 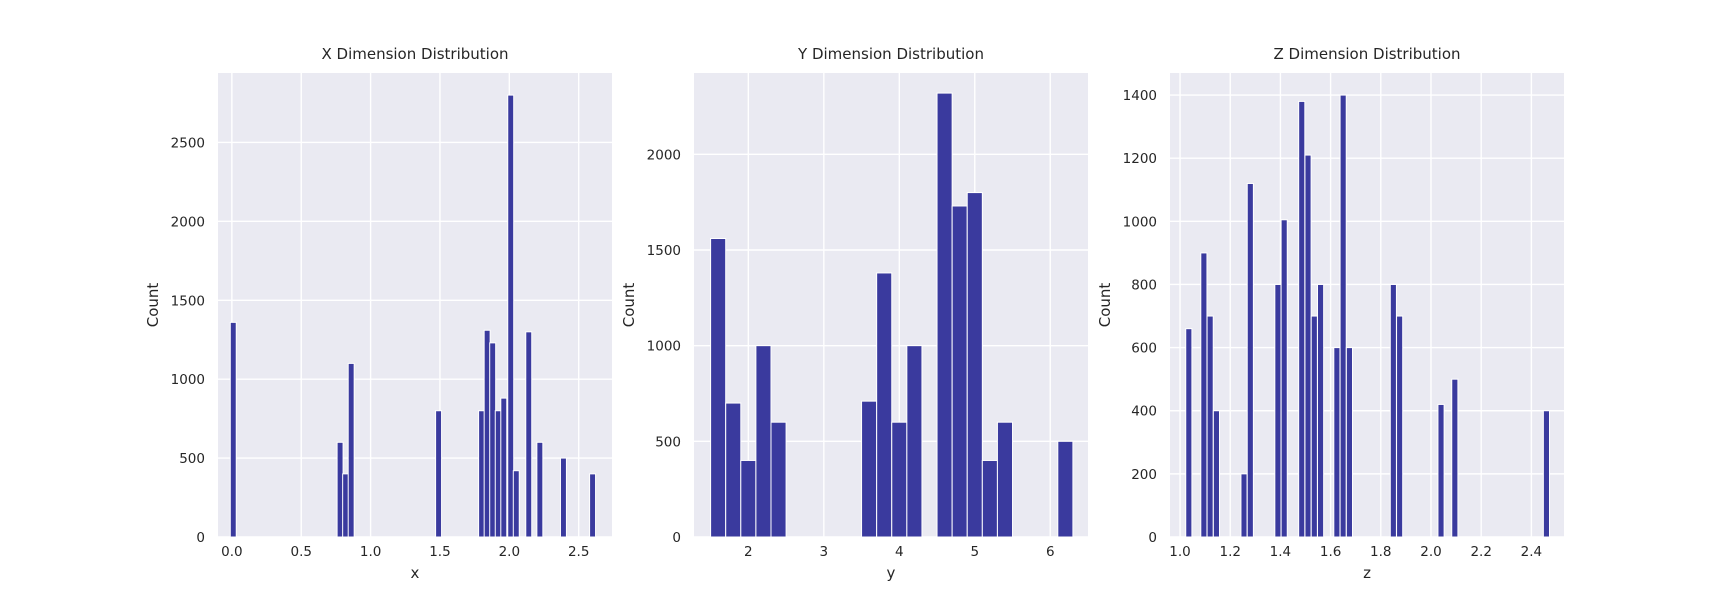 I want to click on x-axis-label-z: z, so click(x=1367, y=573).